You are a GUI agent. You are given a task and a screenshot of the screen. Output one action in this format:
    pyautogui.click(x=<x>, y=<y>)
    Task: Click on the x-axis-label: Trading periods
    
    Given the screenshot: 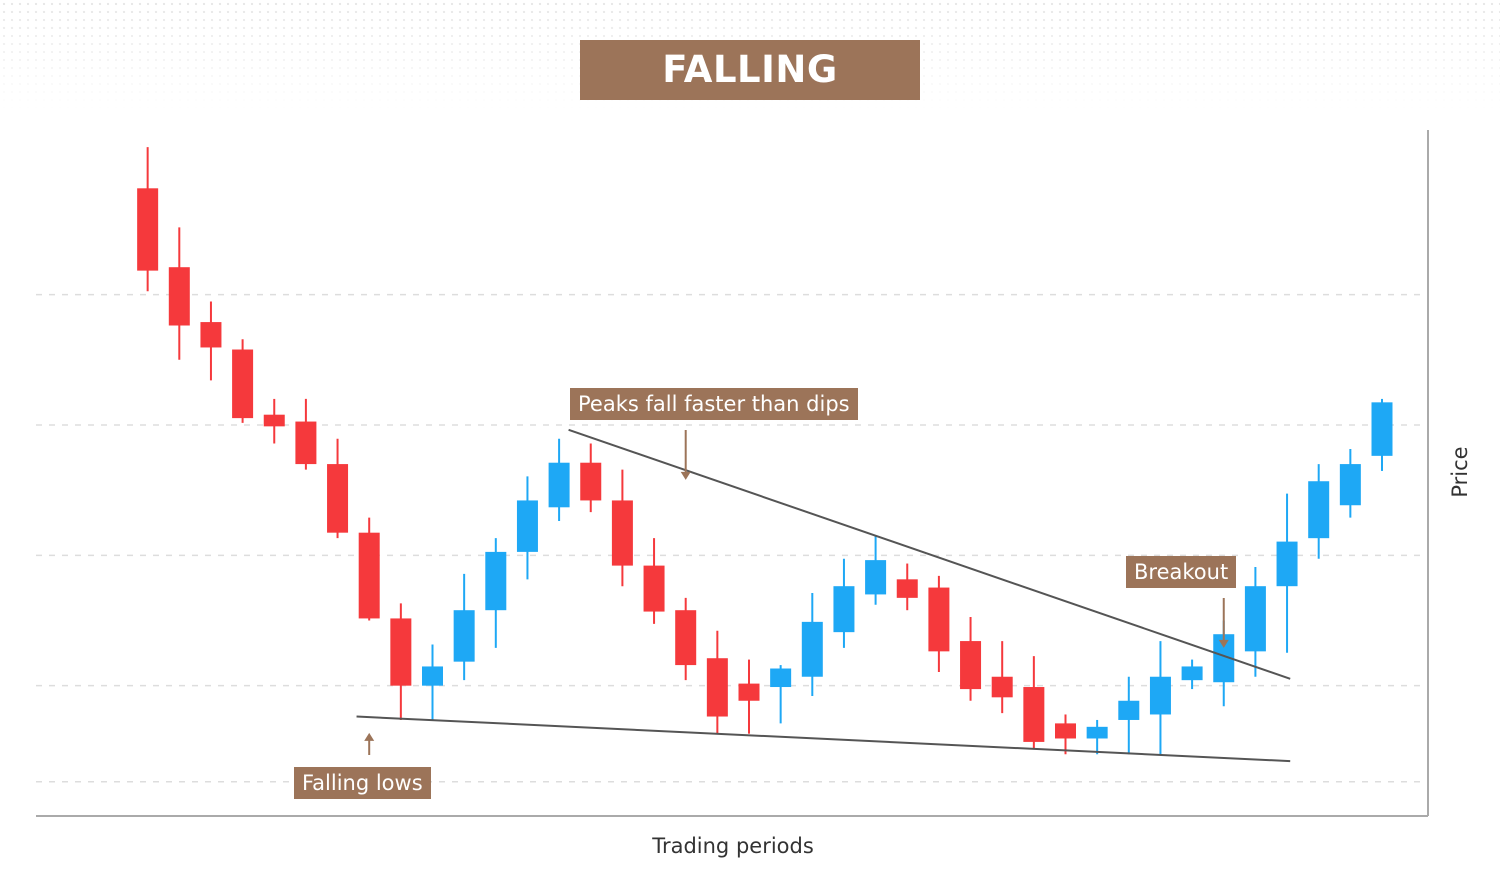 What is the action you would take?
    pyautogui.click(x=733, y=846)
    